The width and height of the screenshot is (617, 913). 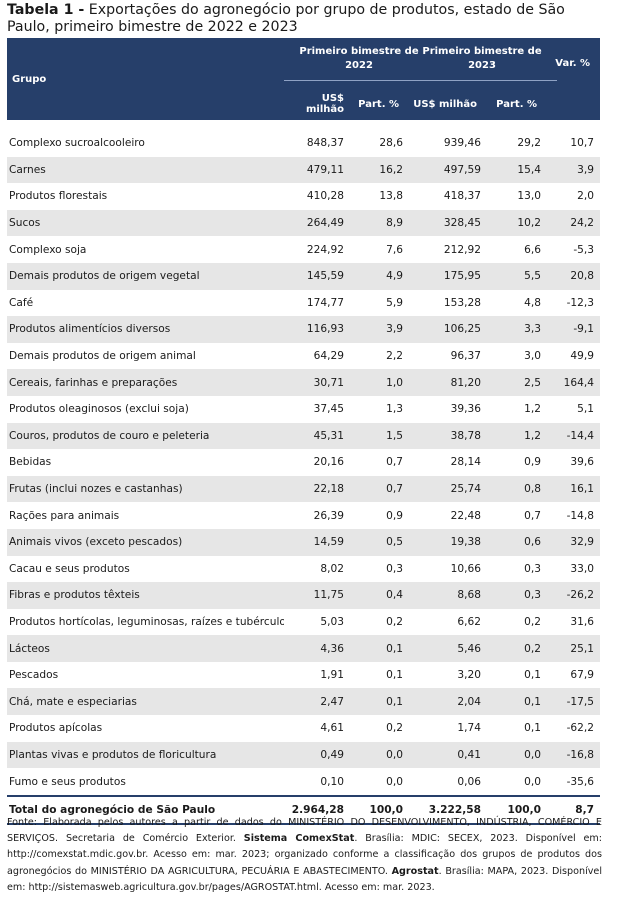 I want to click on cell-part-2023: 5,5, so click(x=515, y=276).